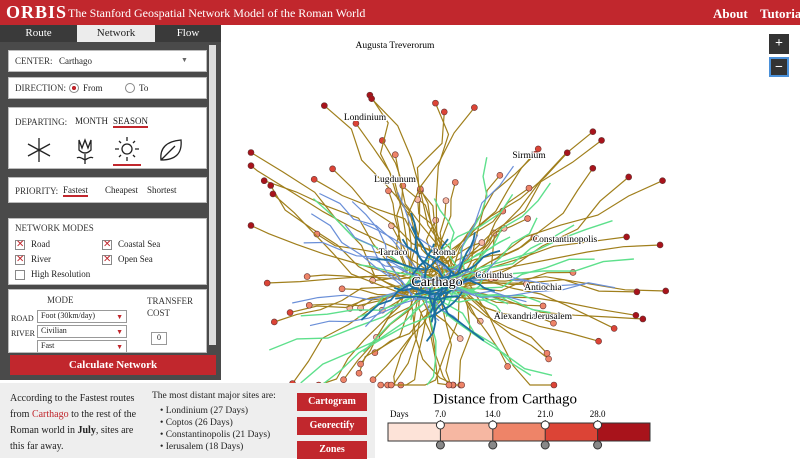 The image size is (800, 459). I want to click on select: Fast ▼, so click(82, 346).